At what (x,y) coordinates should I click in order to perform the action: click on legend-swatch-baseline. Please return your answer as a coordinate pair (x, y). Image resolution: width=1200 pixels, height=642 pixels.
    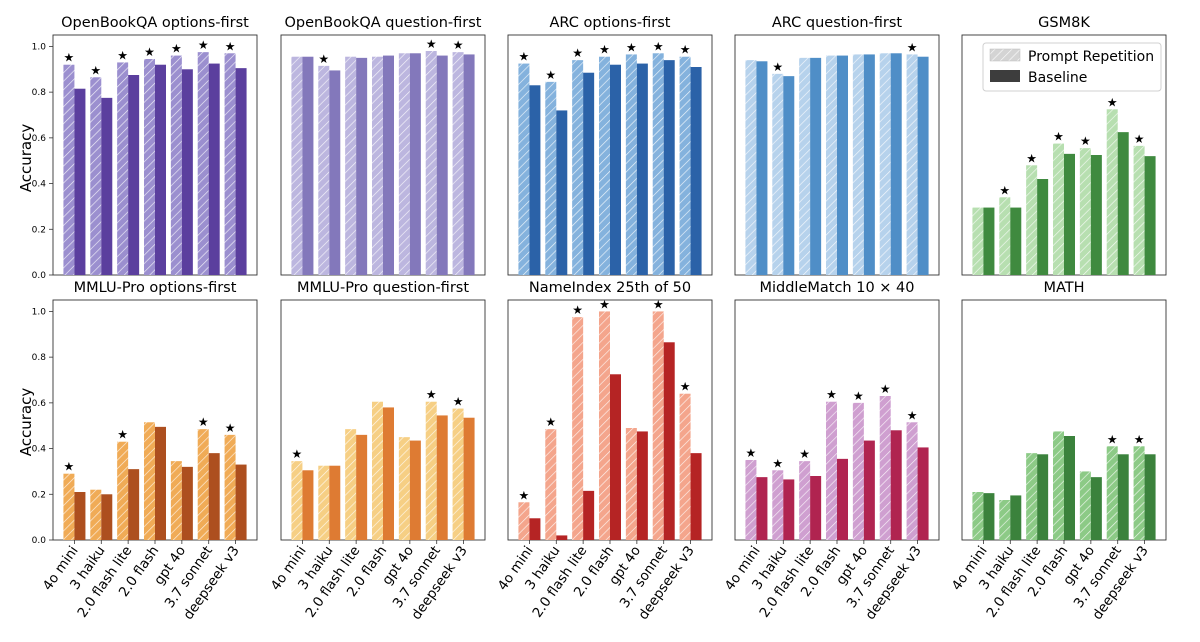
    Looking at the image, I should click on (1005, 76).